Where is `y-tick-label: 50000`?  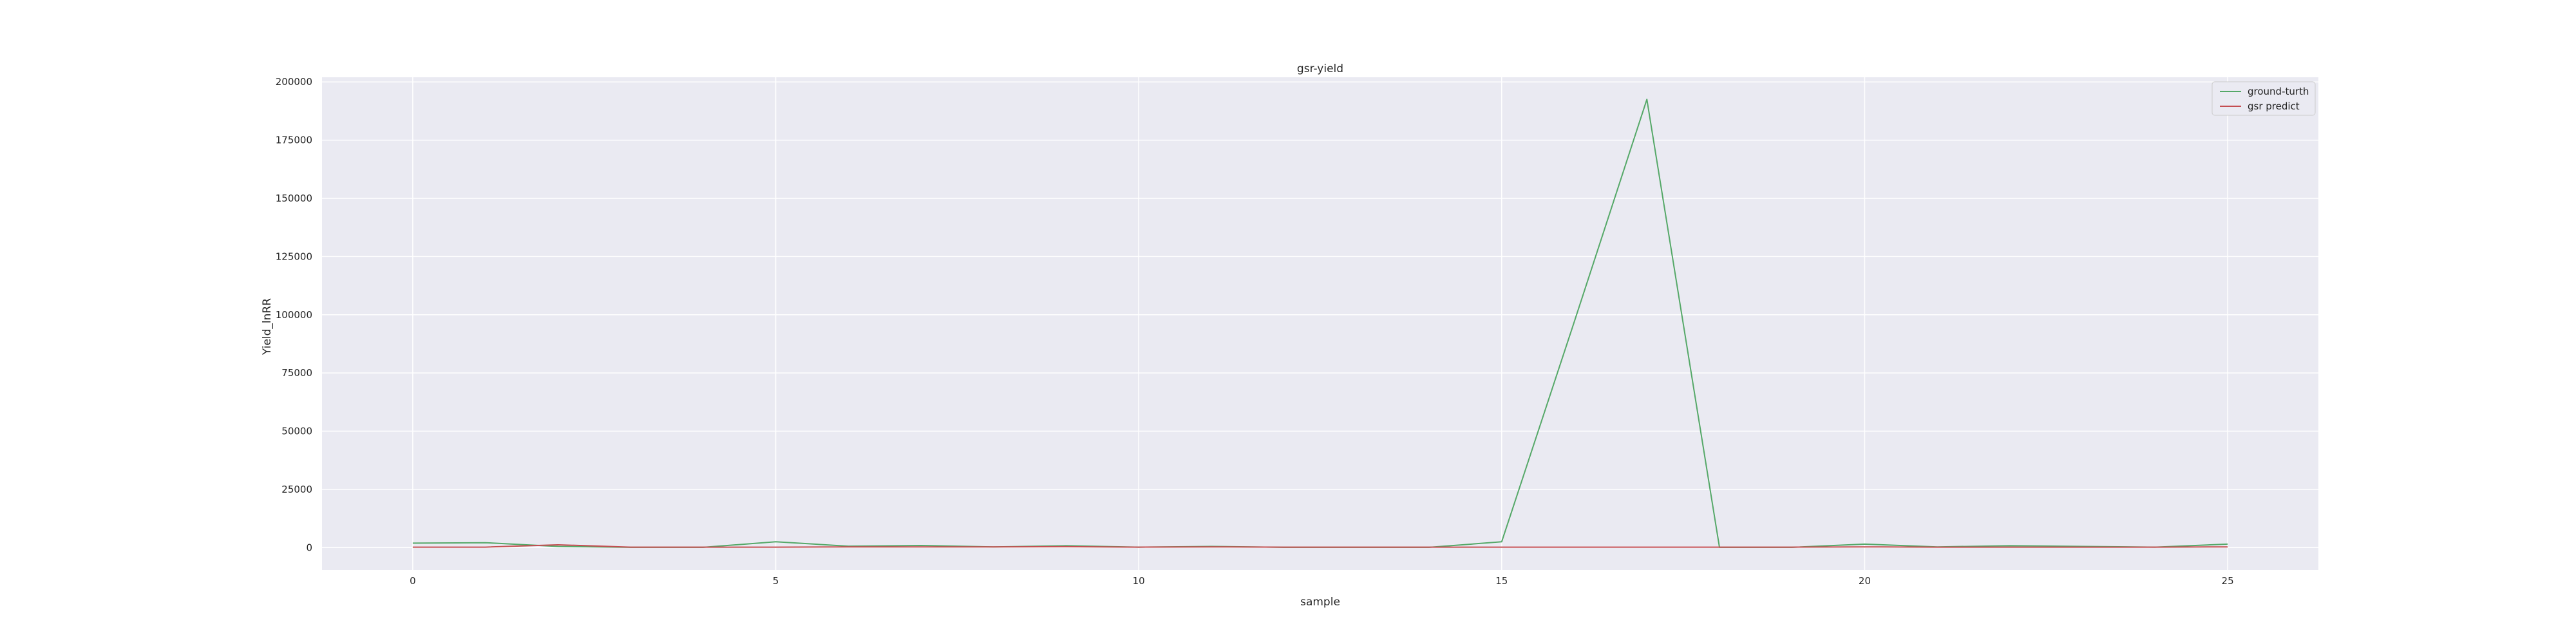
y-tick-label: 50000 is located at coordinates (296, 431).